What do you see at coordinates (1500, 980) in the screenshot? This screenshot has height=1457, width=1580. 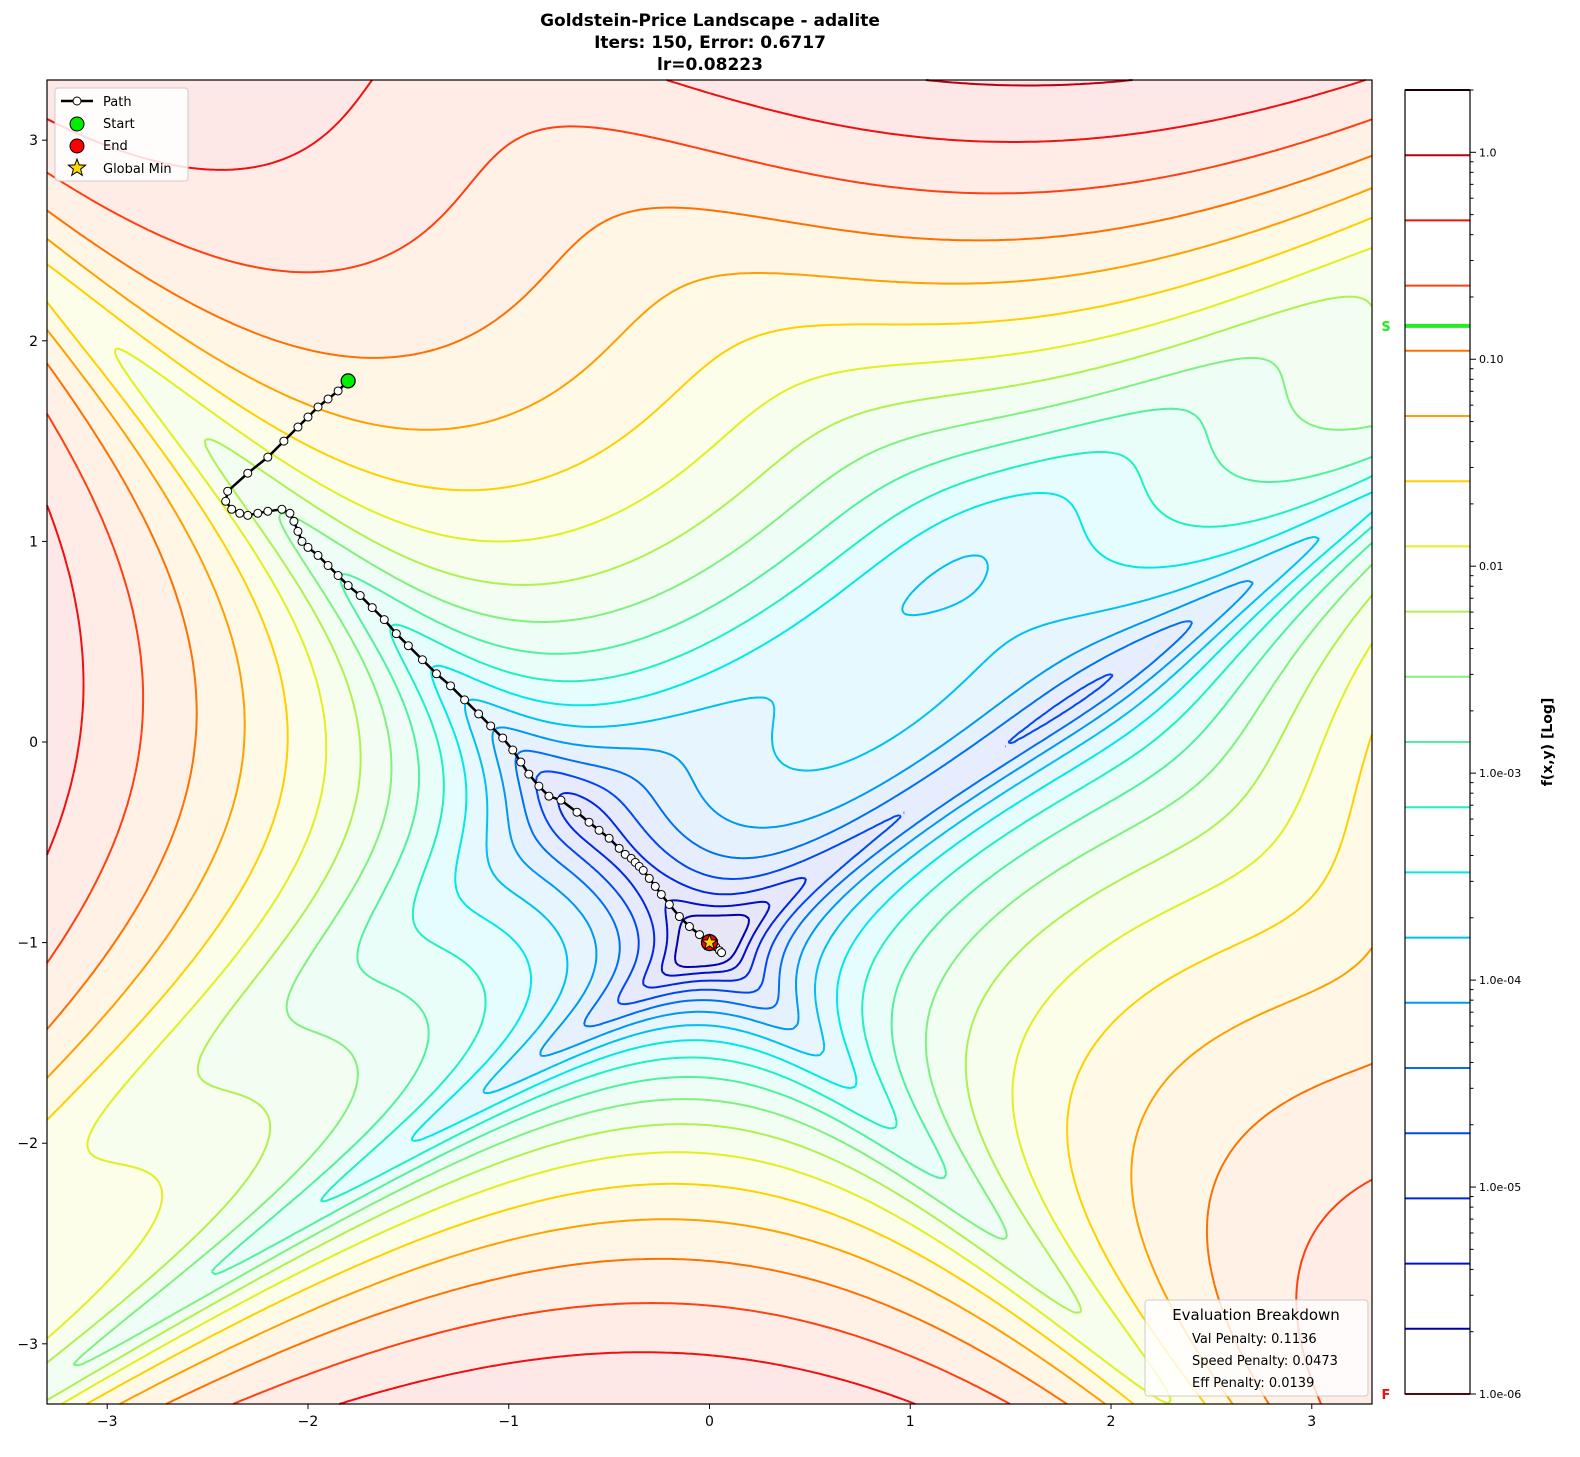 I see `colorbar-tick-label: 1.0e-04` at bounding box center [1500, 980].